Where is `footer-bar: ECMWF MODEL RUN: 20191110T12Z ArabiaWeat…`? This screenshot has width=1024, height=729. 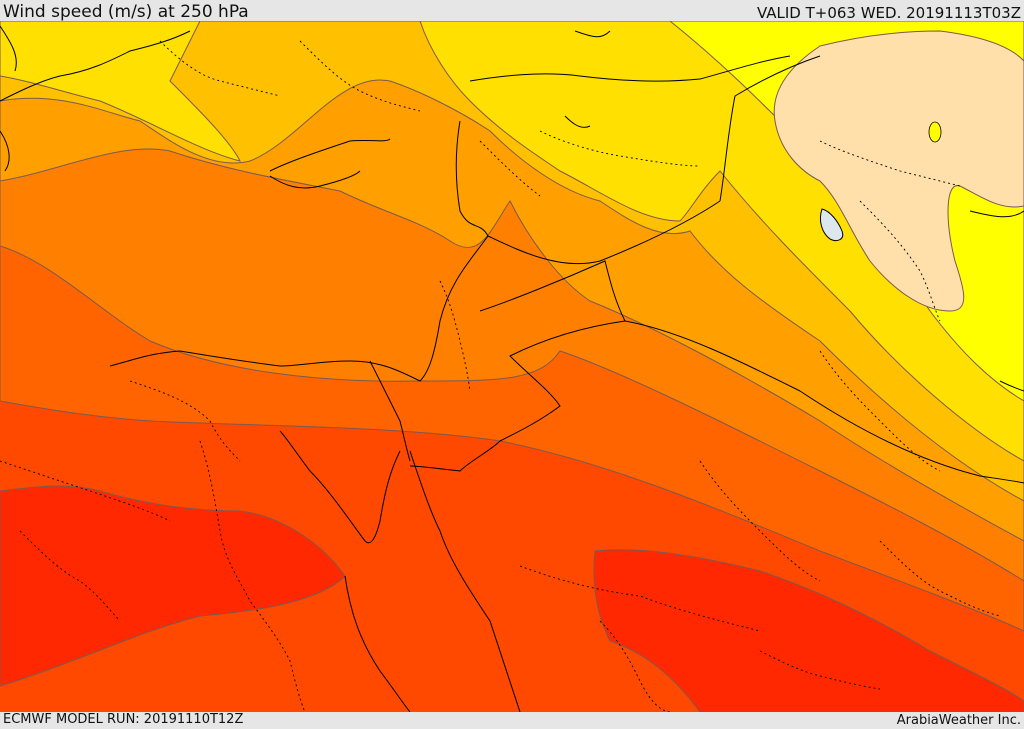
footer-bar: ECMWF MODEL RUN: 20191110T12Z ArabiaWeat… is located at coordinates (512, 720).